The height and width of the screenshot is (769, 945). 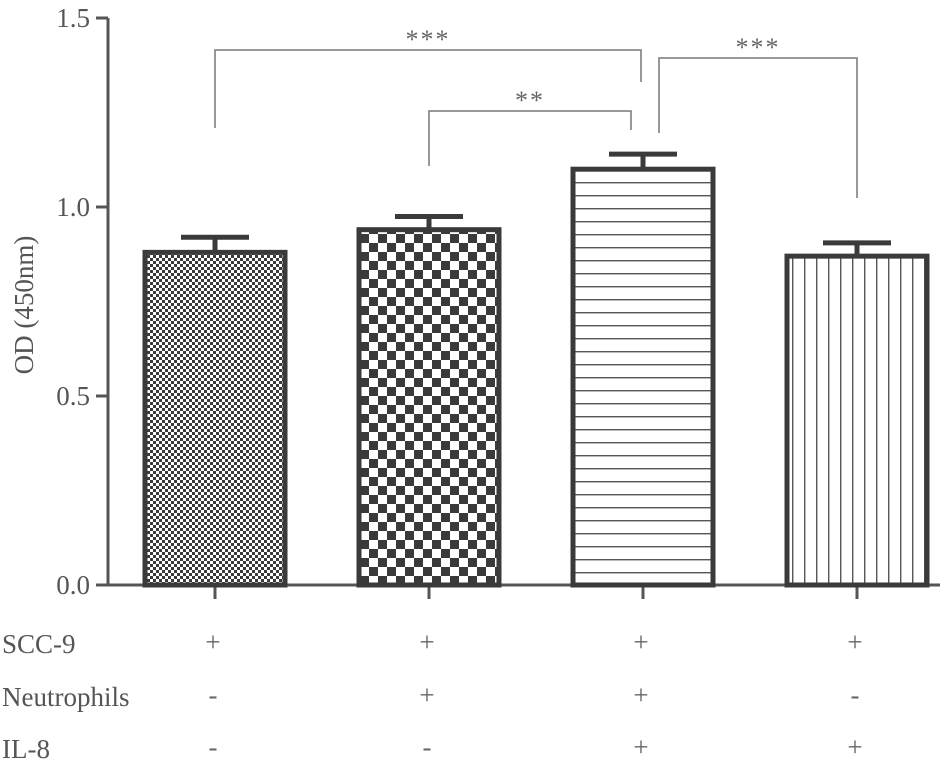 I want to click on significance-bracket-1: ***, so click(x=428, y=76).